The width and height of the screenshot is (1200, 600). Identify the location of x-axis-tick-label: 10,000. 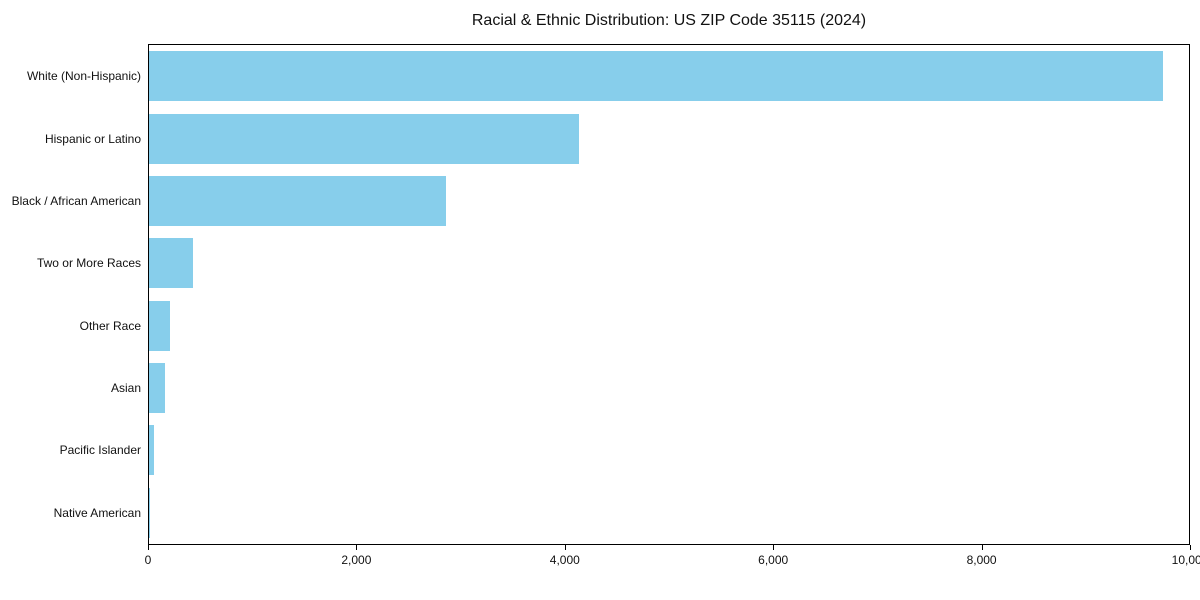
(1185, 560).